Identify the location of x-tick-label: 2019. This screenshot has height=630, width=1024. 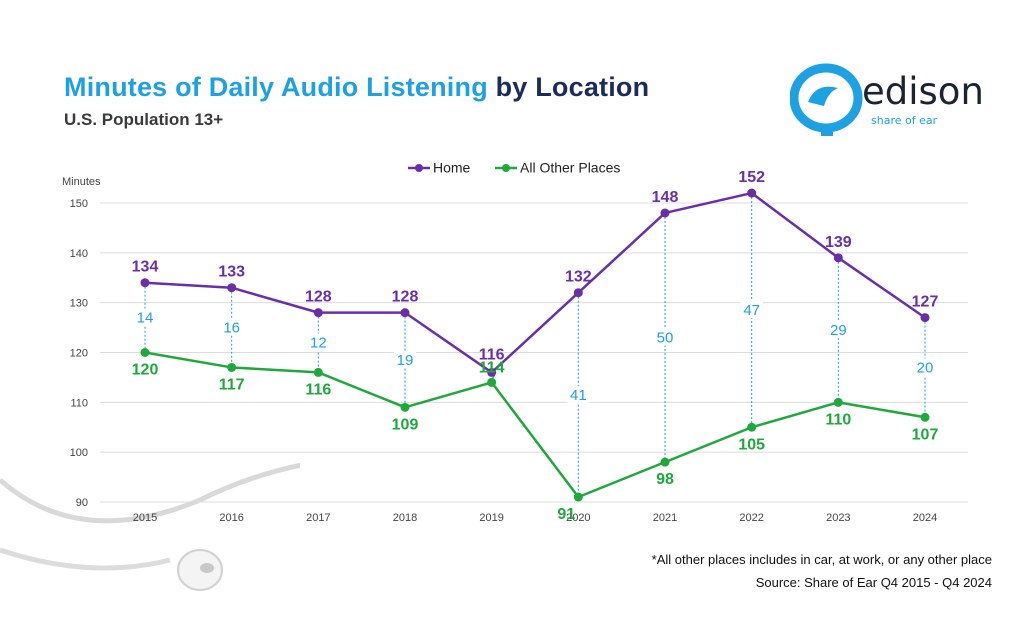
(491, 518).